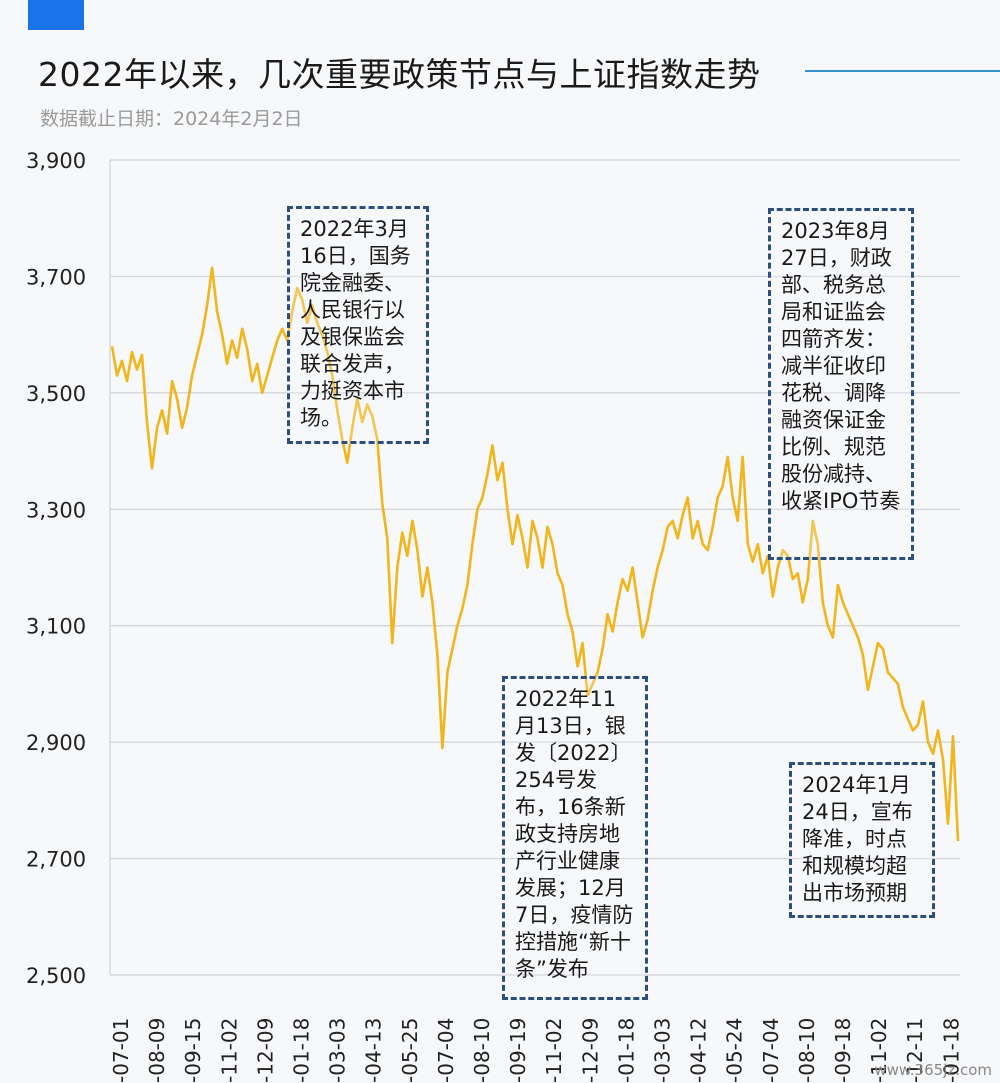 The image size is (1000, 1083). What do you see at coordinates (857, 839) in the screenshot?
I see `annotation-text: 2024年1月24日，宣布降准，时点和规模均超出市场预期` at bounding box center [857, 839].